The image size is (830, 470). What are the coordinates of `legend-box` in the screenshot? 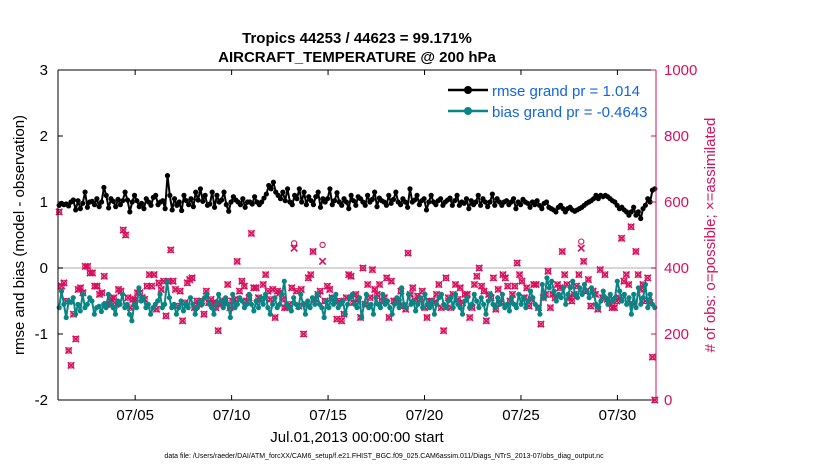 It's located at (547, 100).